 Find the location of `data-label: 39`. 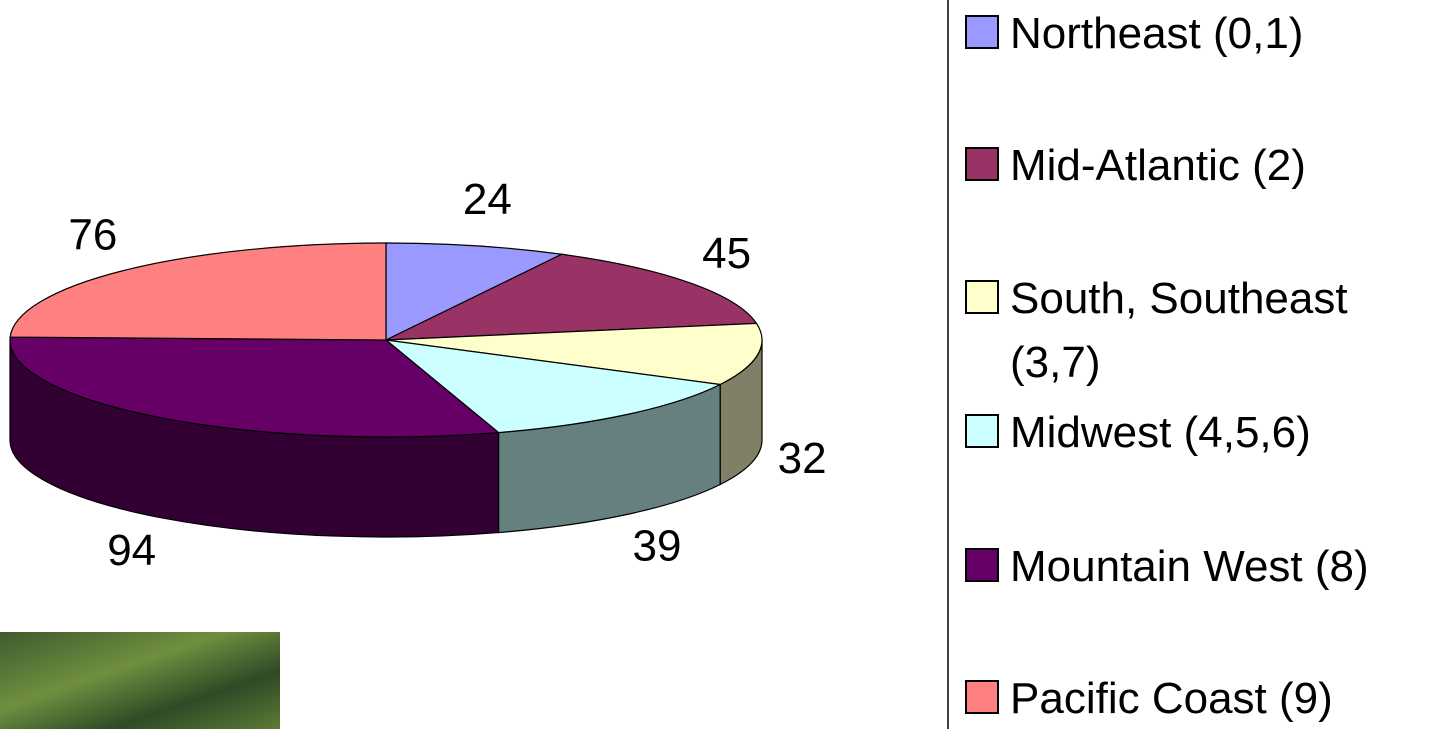

data-label: 39 is located at coordinates (657, 545).